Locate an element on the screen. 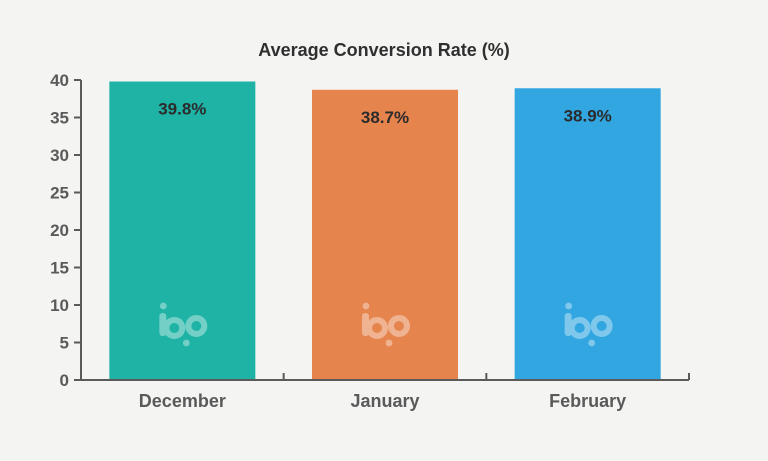 Image resolution: width=768 pixels, height=461 pixels. bar-group-february: 38.9% is located at coordinates (587, 233).